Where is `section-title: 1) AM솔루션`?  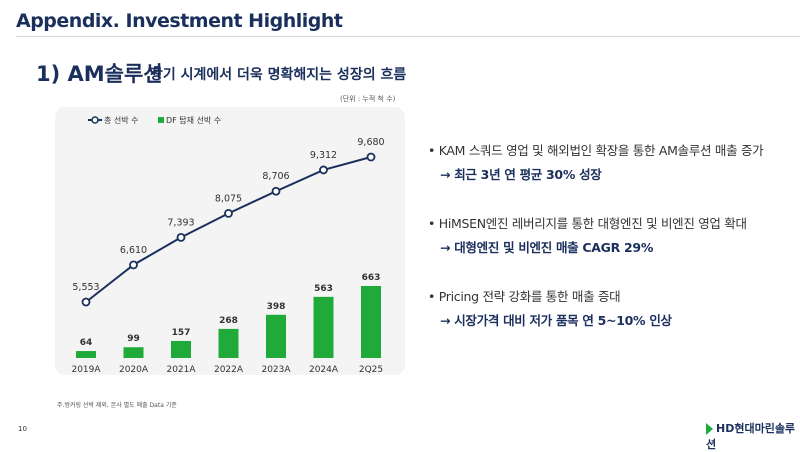 section-title: 1) AM솔루션 is located at coordinates (99, 74).